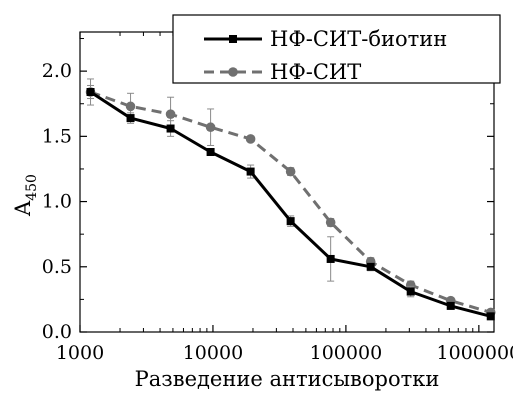  I want to click on legend-label-2: НФ-СИТ, so click(315, 72).